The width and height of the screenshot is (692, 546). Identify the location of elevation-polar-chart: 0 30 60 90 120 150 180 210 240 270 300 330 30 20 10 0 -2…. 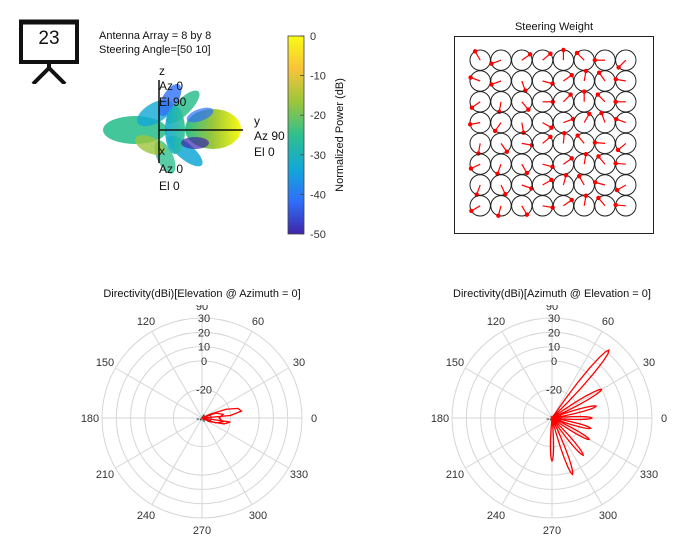
(199, 420).